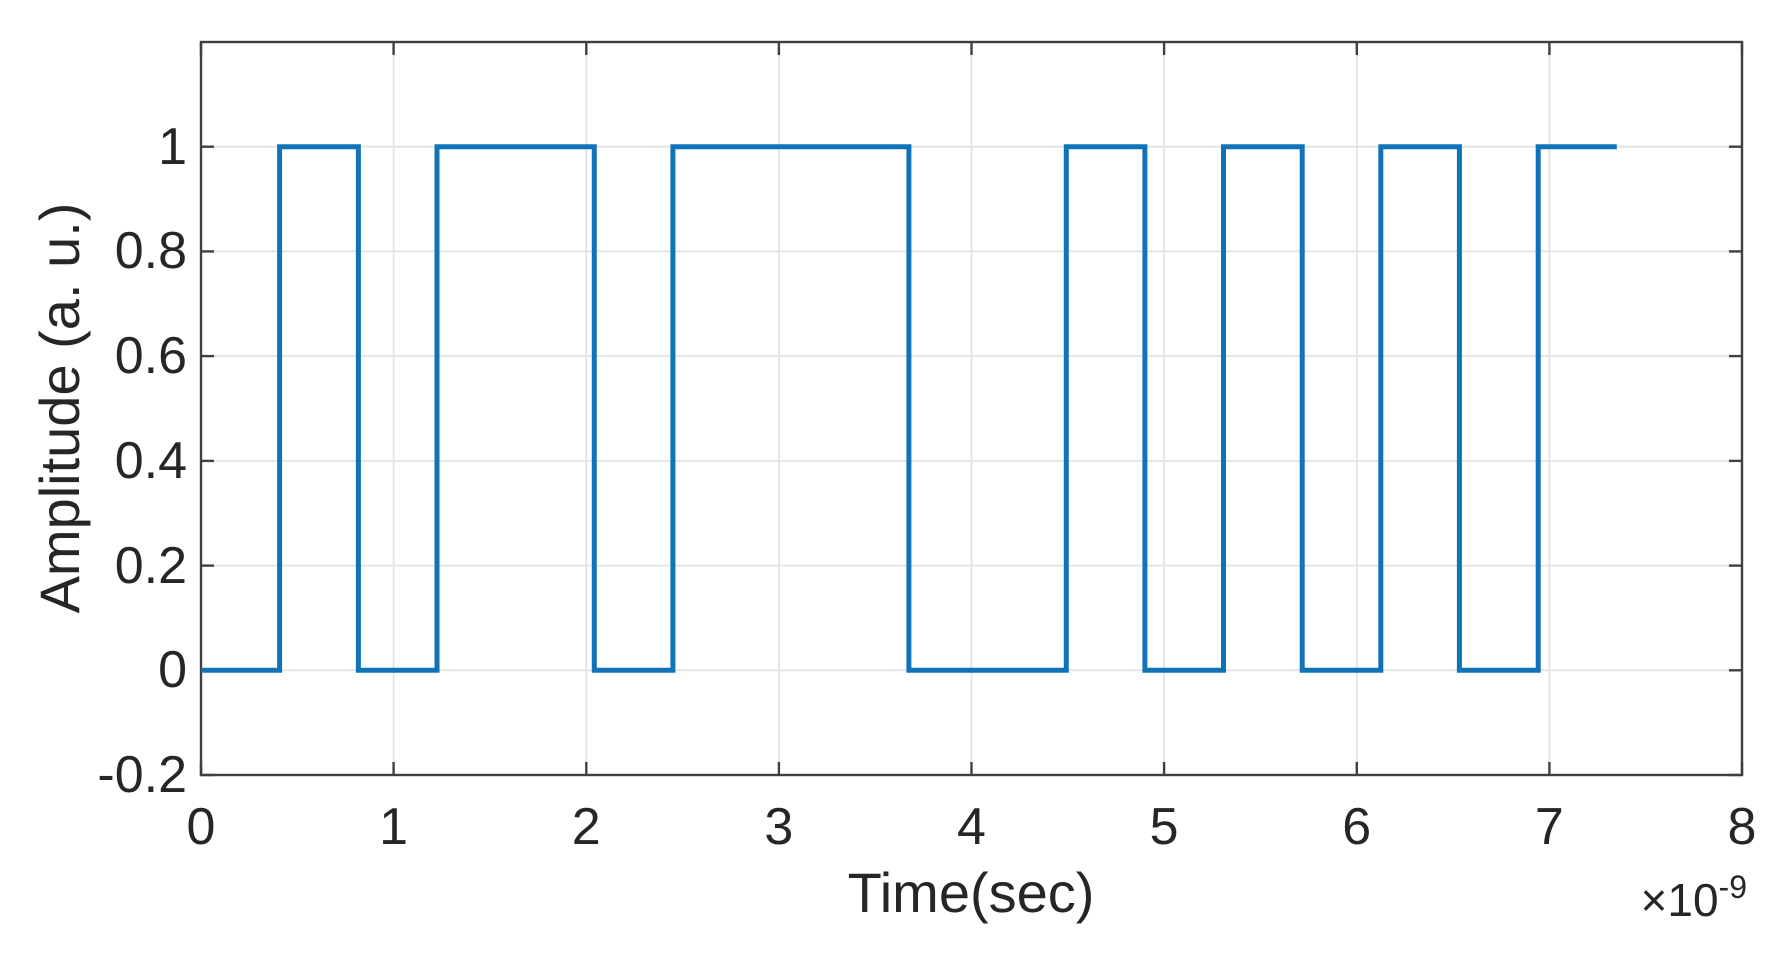 The image size is (1779, 953). I want to click on y-tick-label: 0.8, so click(150, 251).